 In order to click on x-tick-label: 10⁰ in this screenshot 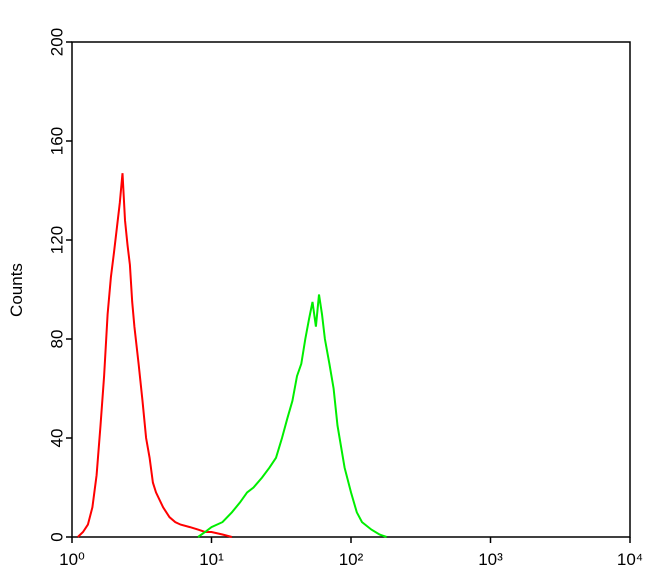, I will do `click(72, 559)`.